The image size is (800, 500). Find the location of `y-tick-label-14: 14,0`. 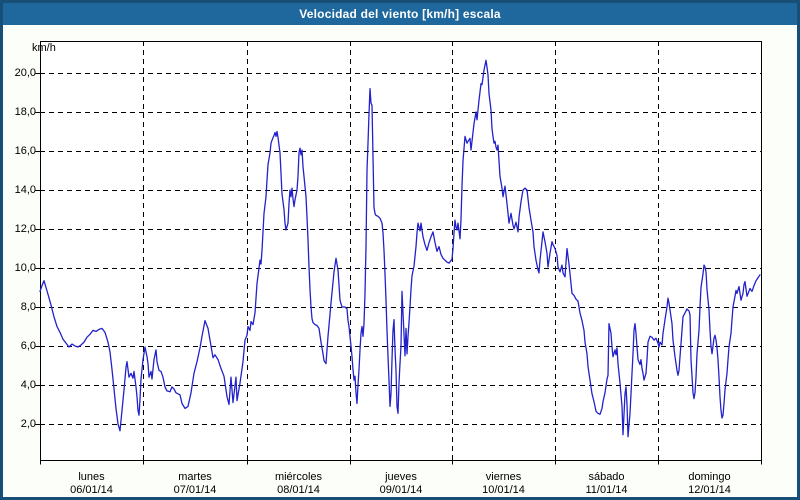

y-tick-label-14: 14,0 is located at coordinates (25, 189).